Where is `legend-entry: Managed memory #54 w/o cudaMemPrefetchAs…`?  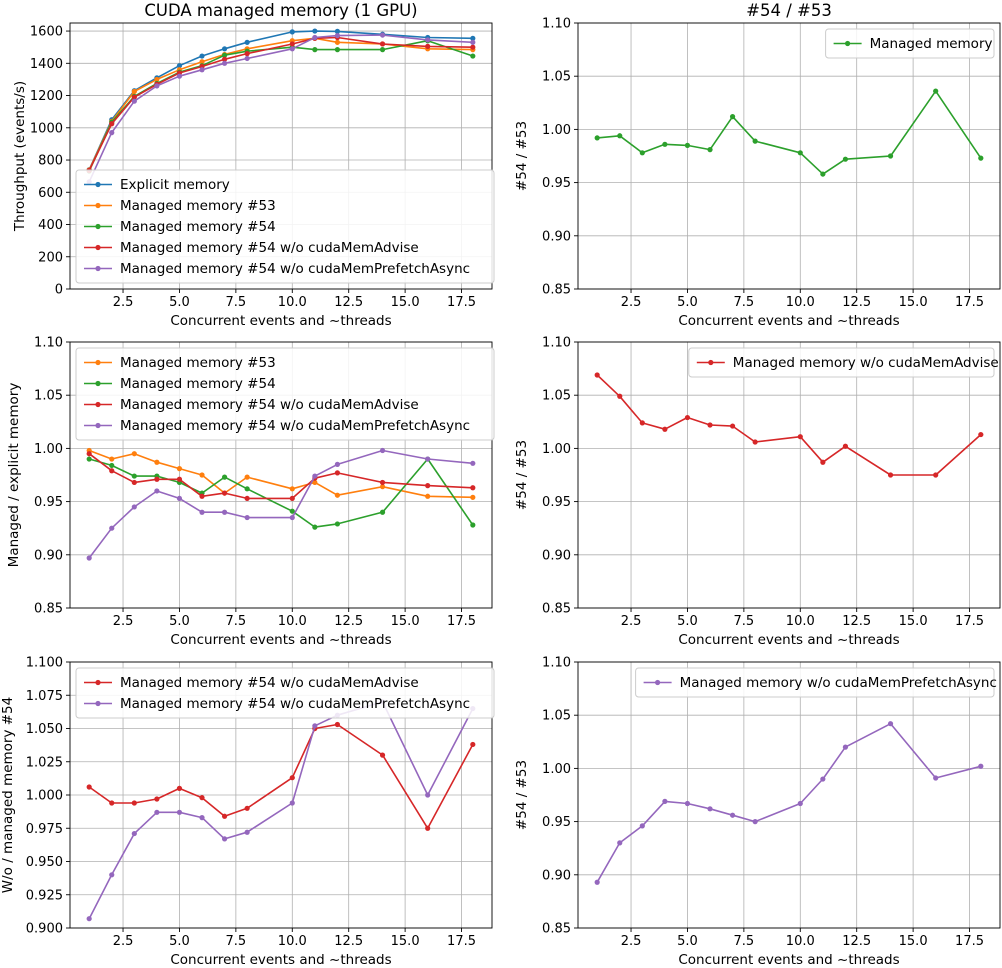 legend-entry: Managed memory #54 w/o cudaMemPrefetchAs… is located at coordinates (295, 704).